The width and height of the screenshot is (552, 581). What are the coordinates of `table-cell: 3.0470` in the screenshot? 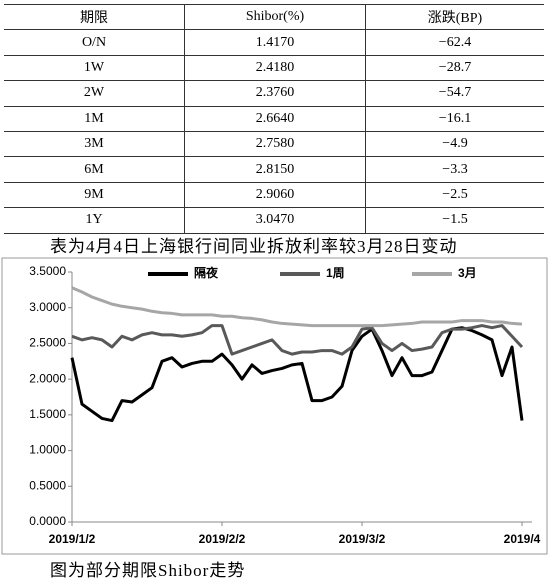 It's located at (275, 220).